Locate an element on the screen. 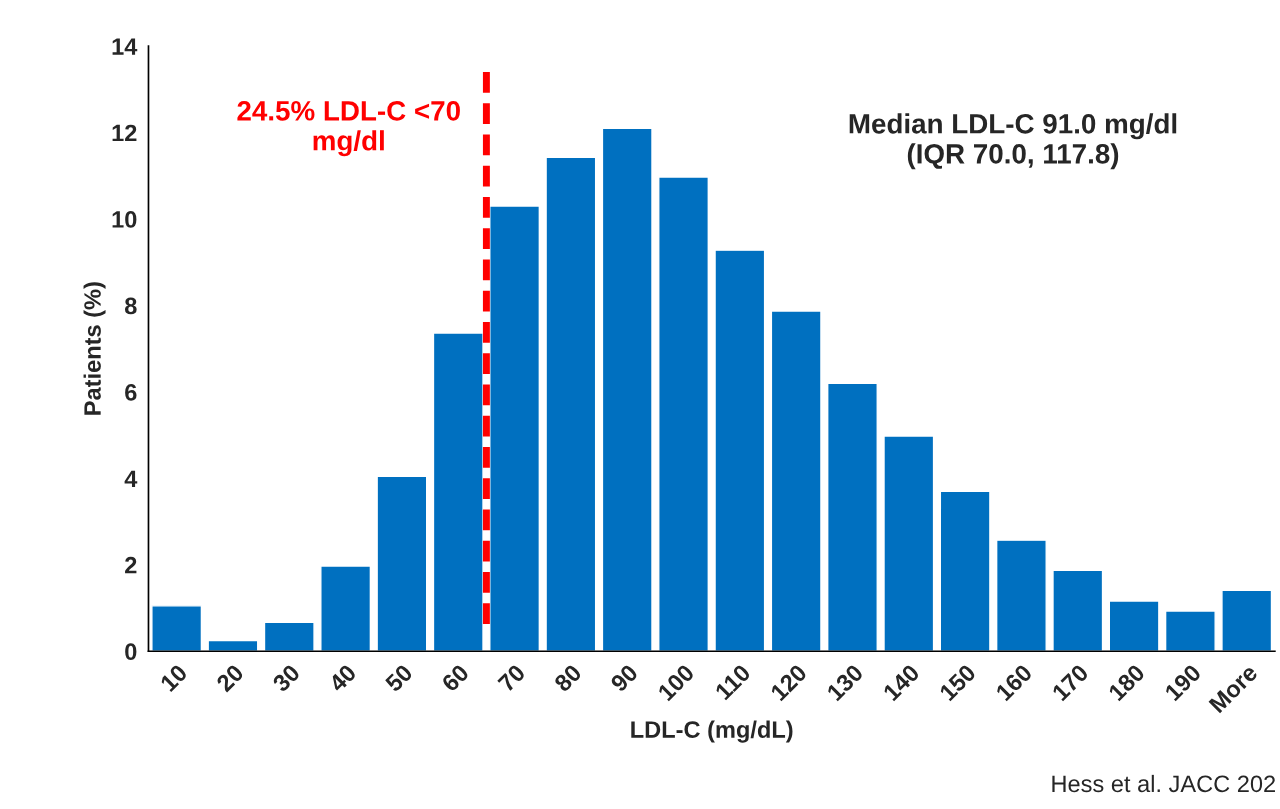  x-axis-title: LDL-C (mg/dL) is located at coordinates (712, 731).